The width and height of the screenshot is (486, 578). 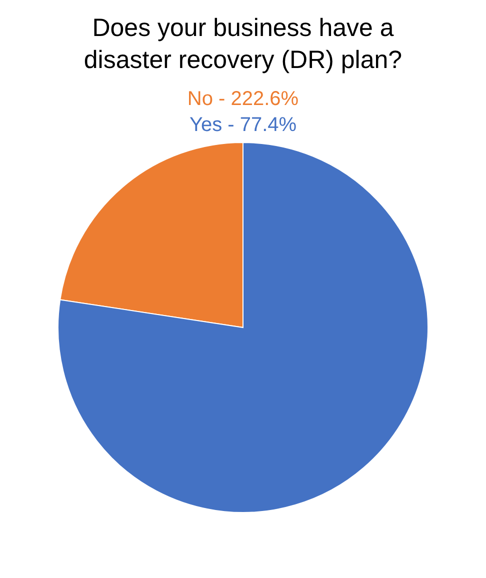 I want to click on slice-label: No - 222.6%, so click(x=243, y=99).